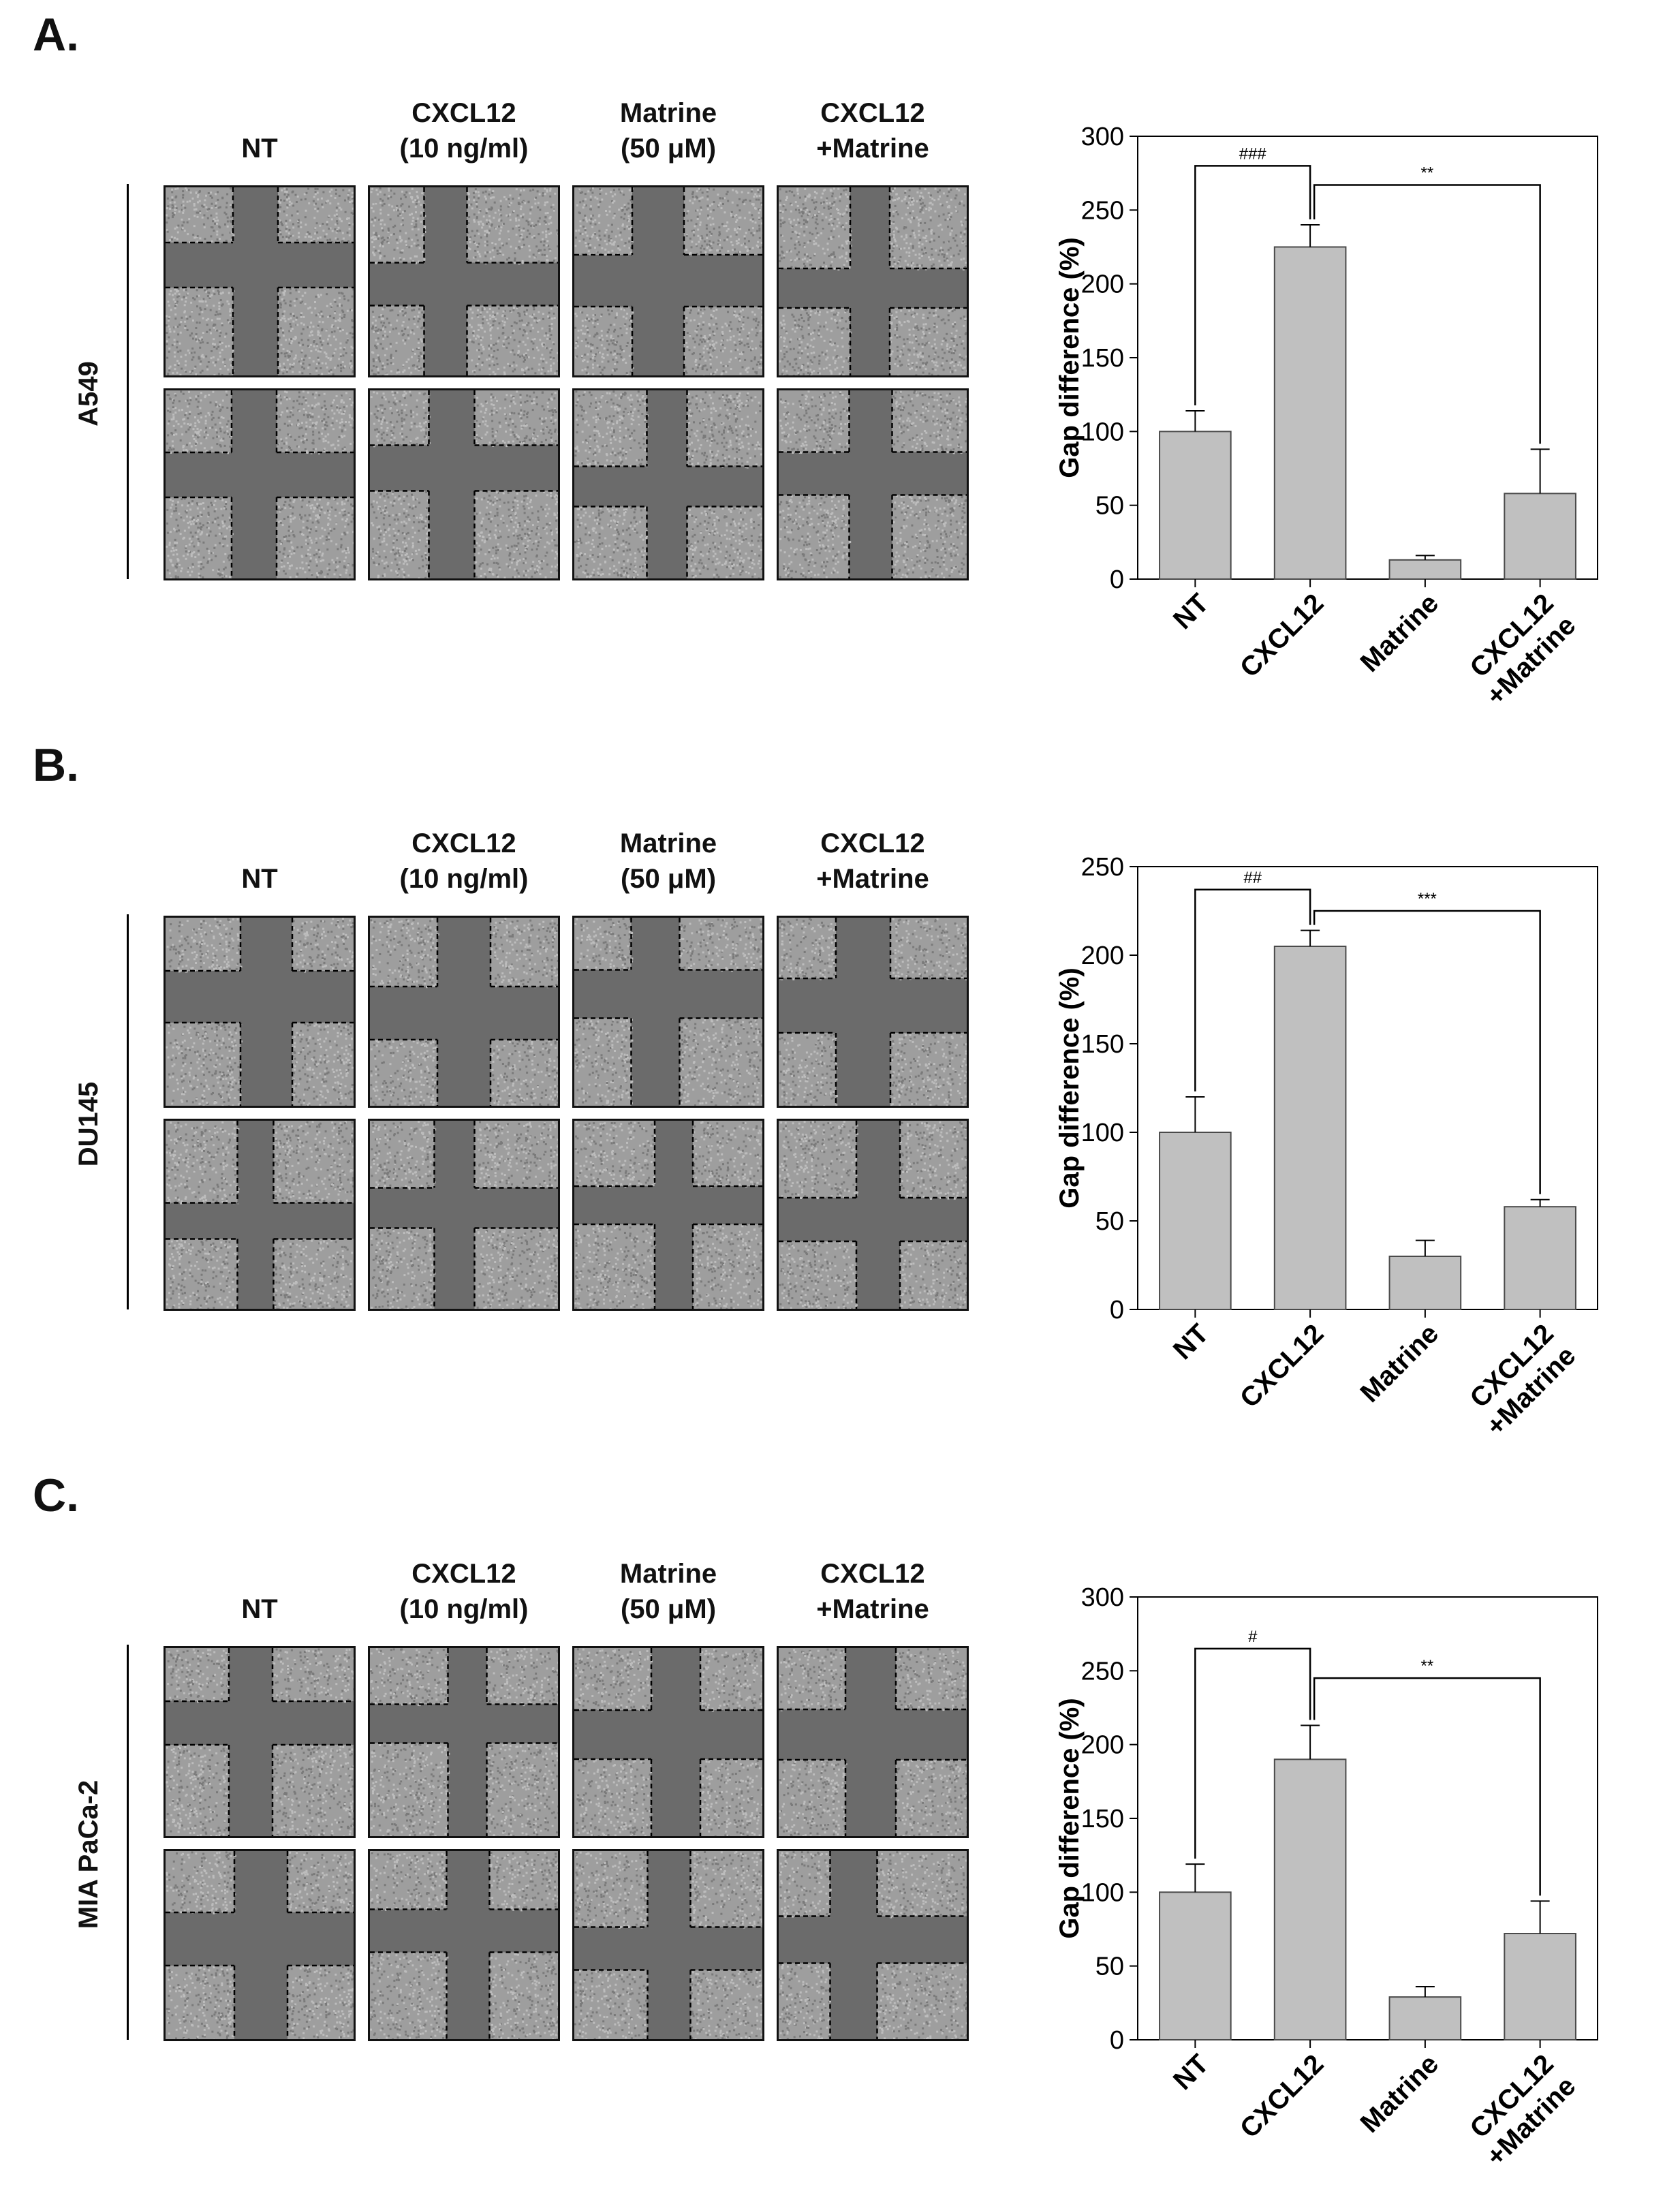 The image size is (1680, 2204). Describe the element at coordinates (1253, 153) in the screenshot. I see `significance-label: ###` at that location.